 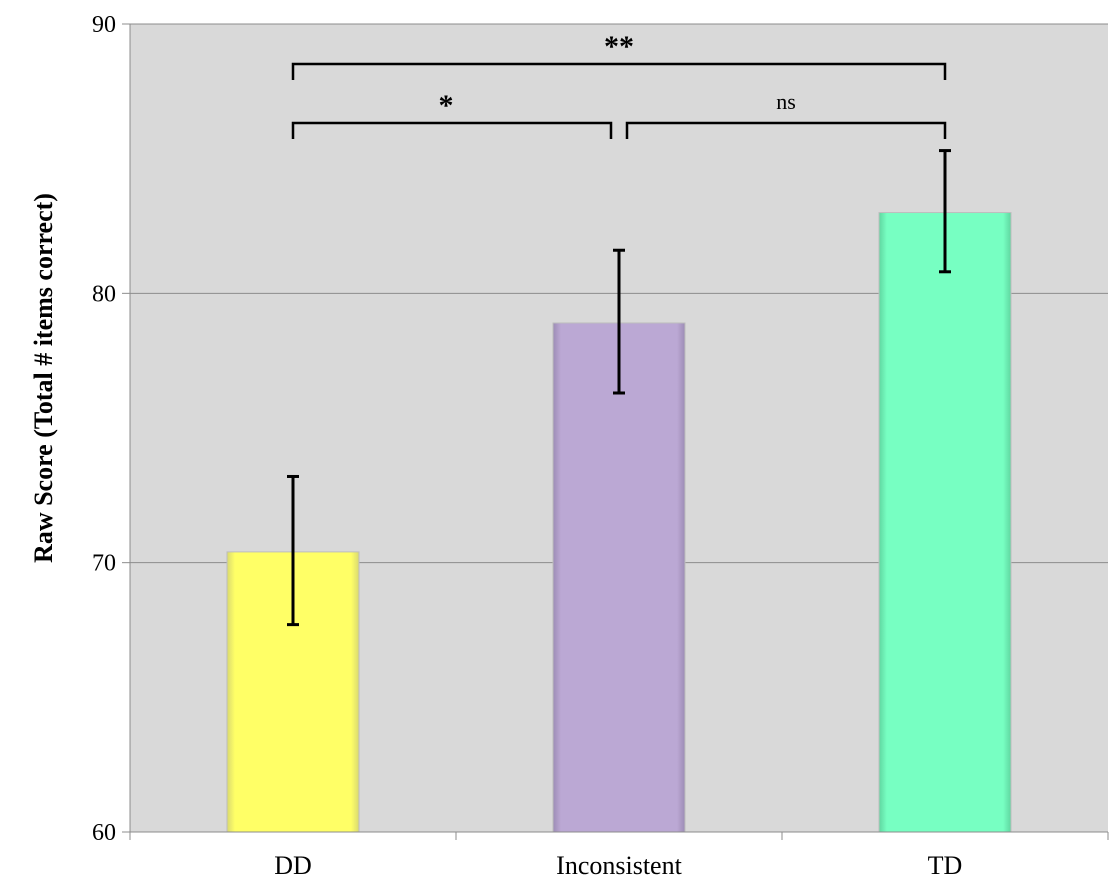 What do you see at coordinates (43, 378) in the screenshot?
I see `y-axis-label: Raw Score (Total # items correct)` at bounding box center [43, 378].